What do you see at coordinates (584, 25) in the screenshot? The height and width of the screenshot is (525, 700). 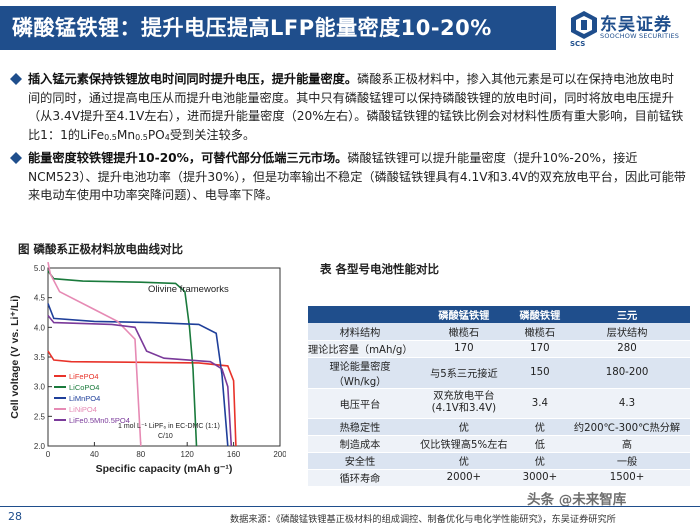 I see `logo-mark-icon` at bounding box center [584, 25].